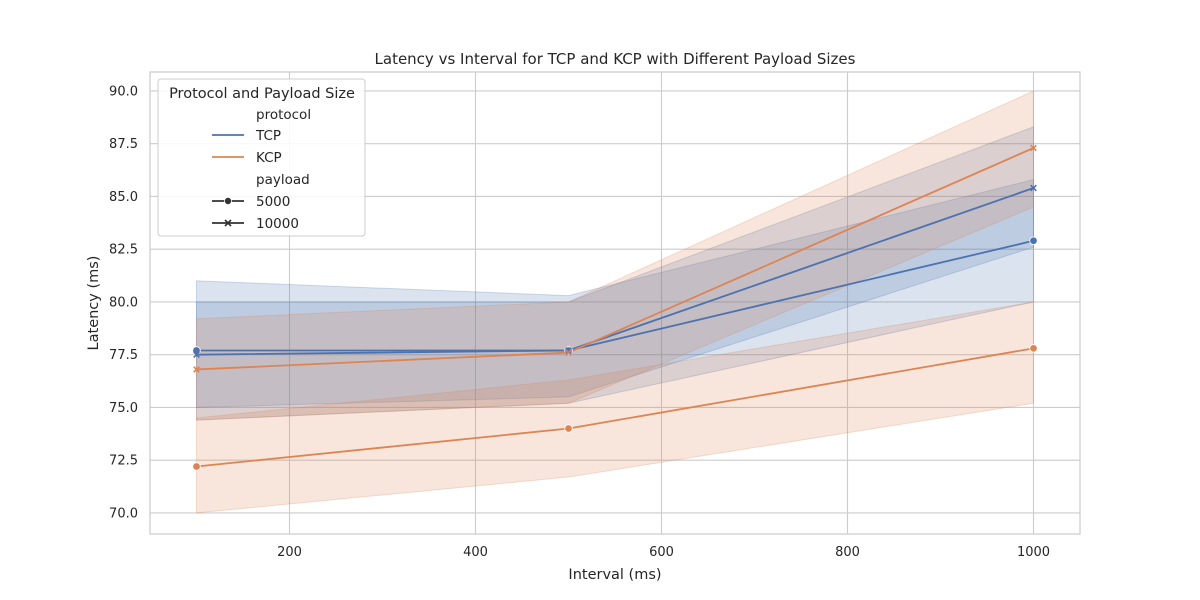  I want to click on y-tick-label: 77.5, so click(123, 355).